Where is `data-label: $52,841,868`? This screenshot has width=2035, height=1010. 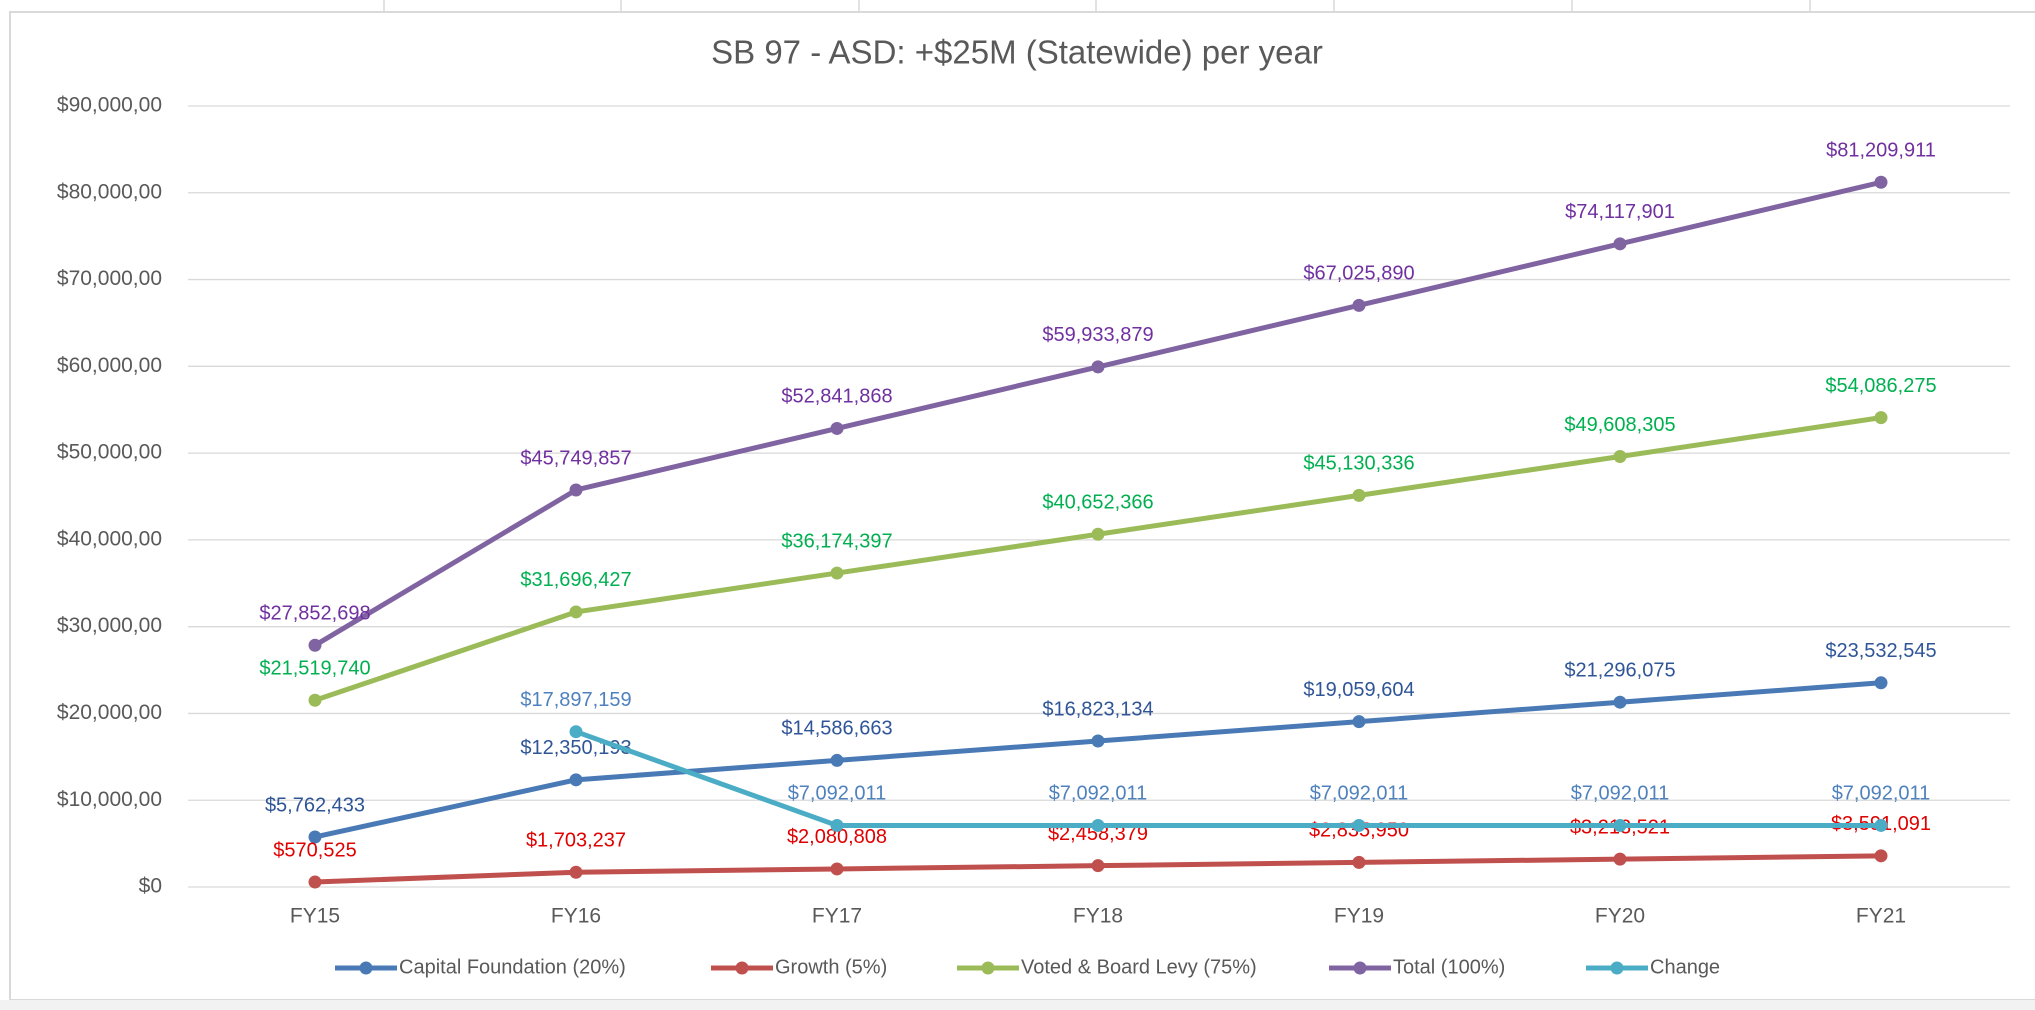
data-label: $52,841,868 is located at coordinates (836, 397).